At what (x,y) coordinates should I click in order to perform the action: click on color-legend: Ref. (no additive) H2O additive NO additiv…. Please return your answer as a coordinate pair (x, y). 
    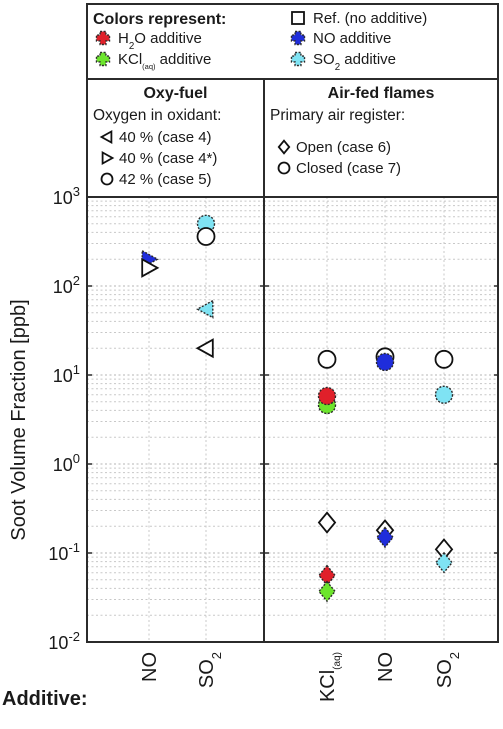
    Looking at the image, I should click on (261, 41).